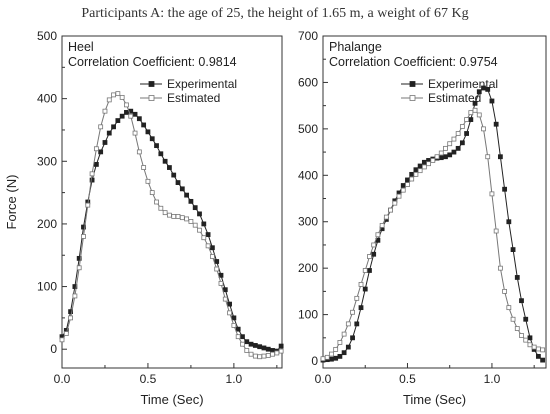 This screenshot has height=414, width=550. What do you see at coordinates (463, 84) in the screenshot?
I see `legend-label: Experimental` at bounding box center [463, 84].